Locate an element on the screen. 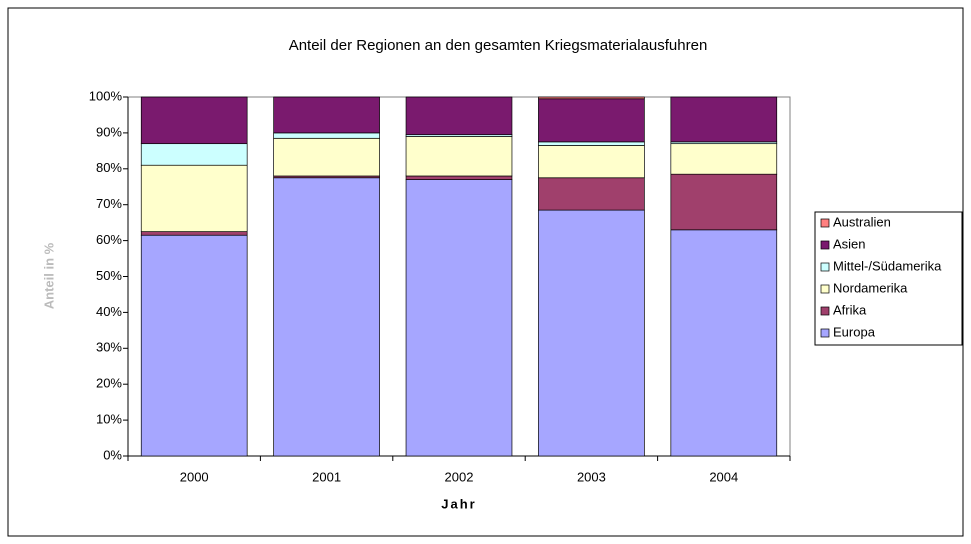 Image resolution: width=971 pixels, height=544 pixels. legend-label: Europa is located at coordinates (854, 331).